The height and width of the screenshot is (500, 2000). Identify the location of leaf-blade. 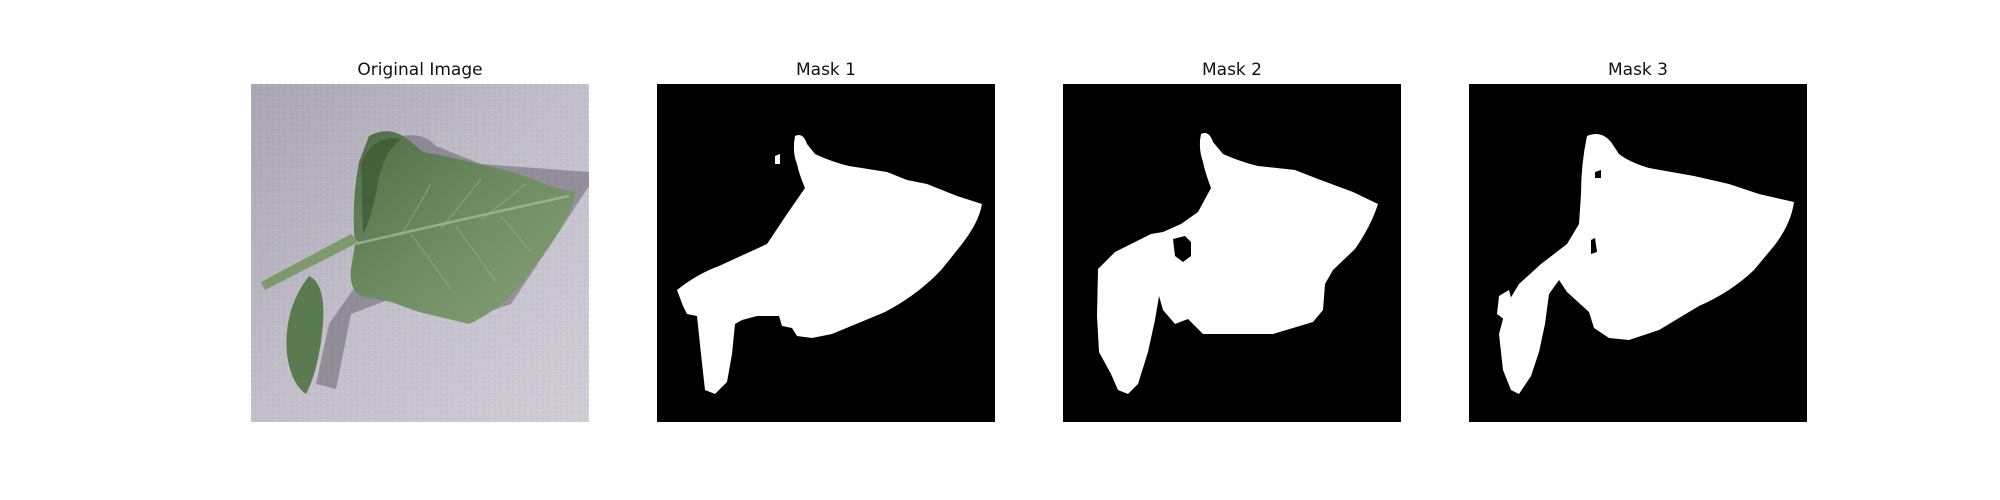
(463, 227).